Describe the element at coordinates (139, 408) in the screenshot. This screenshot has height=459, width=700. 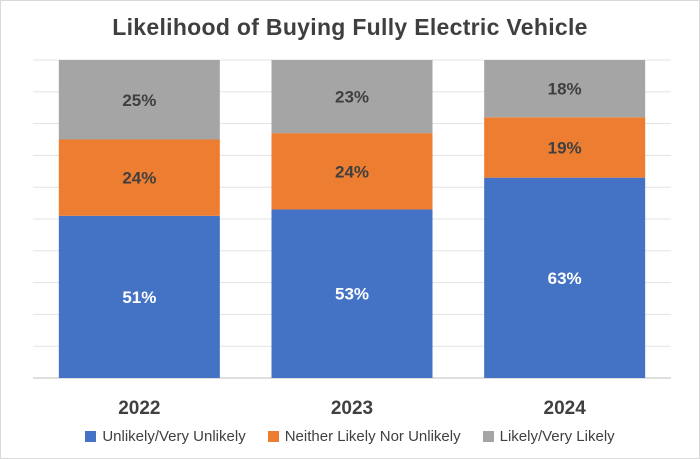
I see `x-tick-label: 2022` at that location.